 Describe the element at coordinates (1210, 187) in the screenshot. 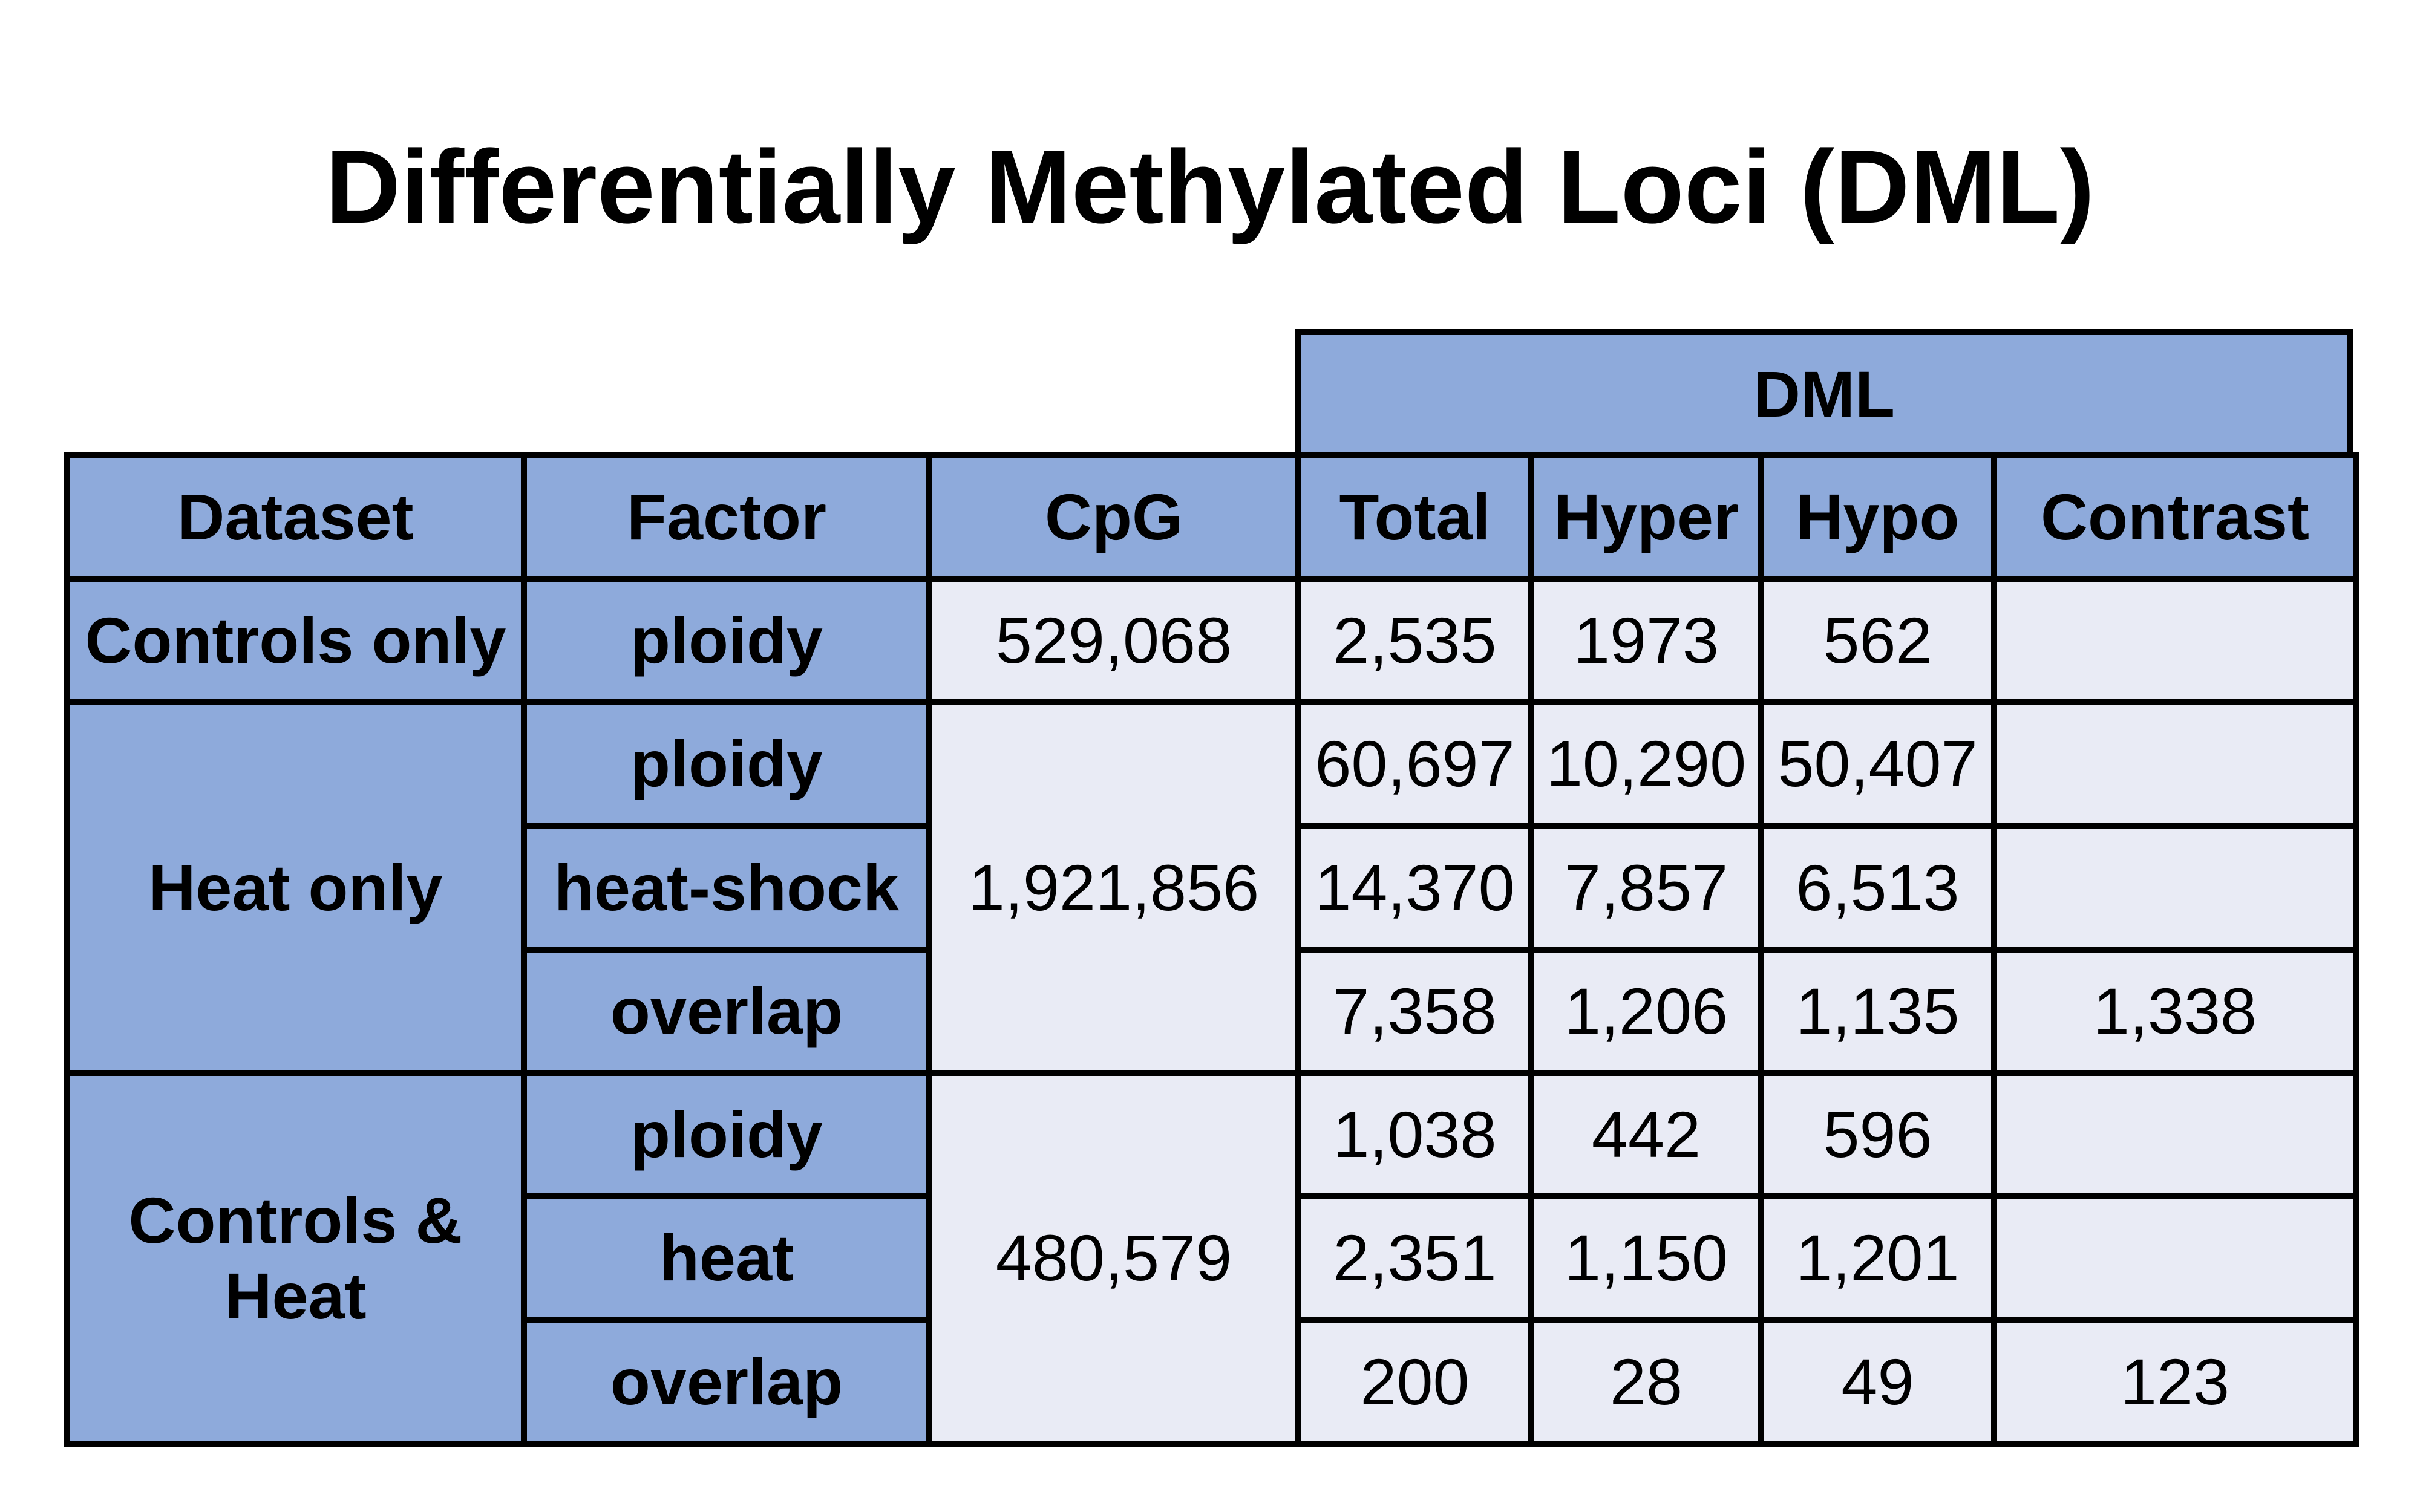

I see `page-title: Differentially Methylated Loci (DML)` at that location.